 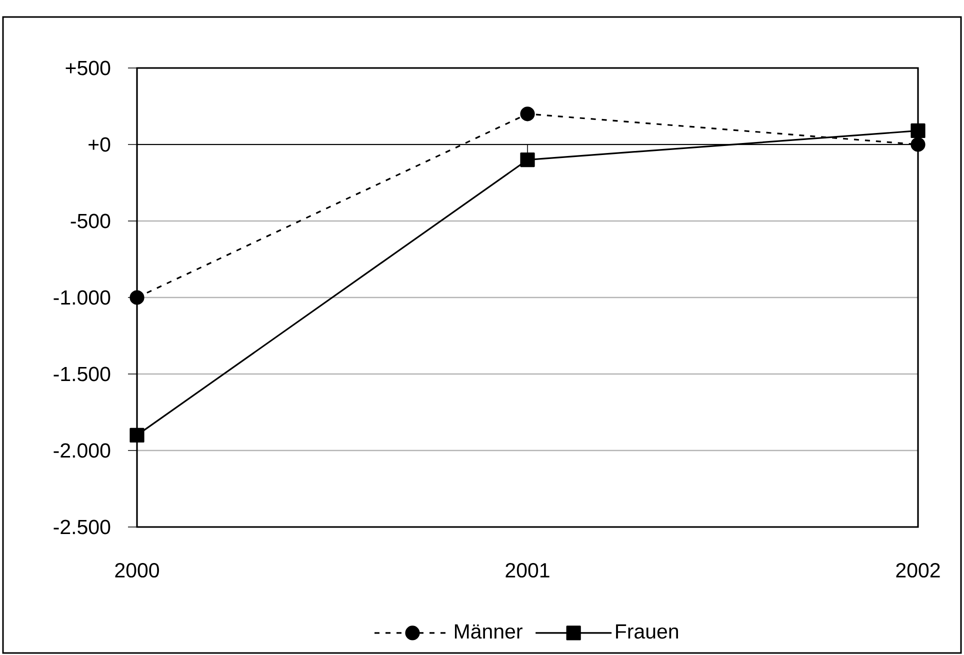 I want to click on y-tick-label: -500, so click(x=90, y=221).